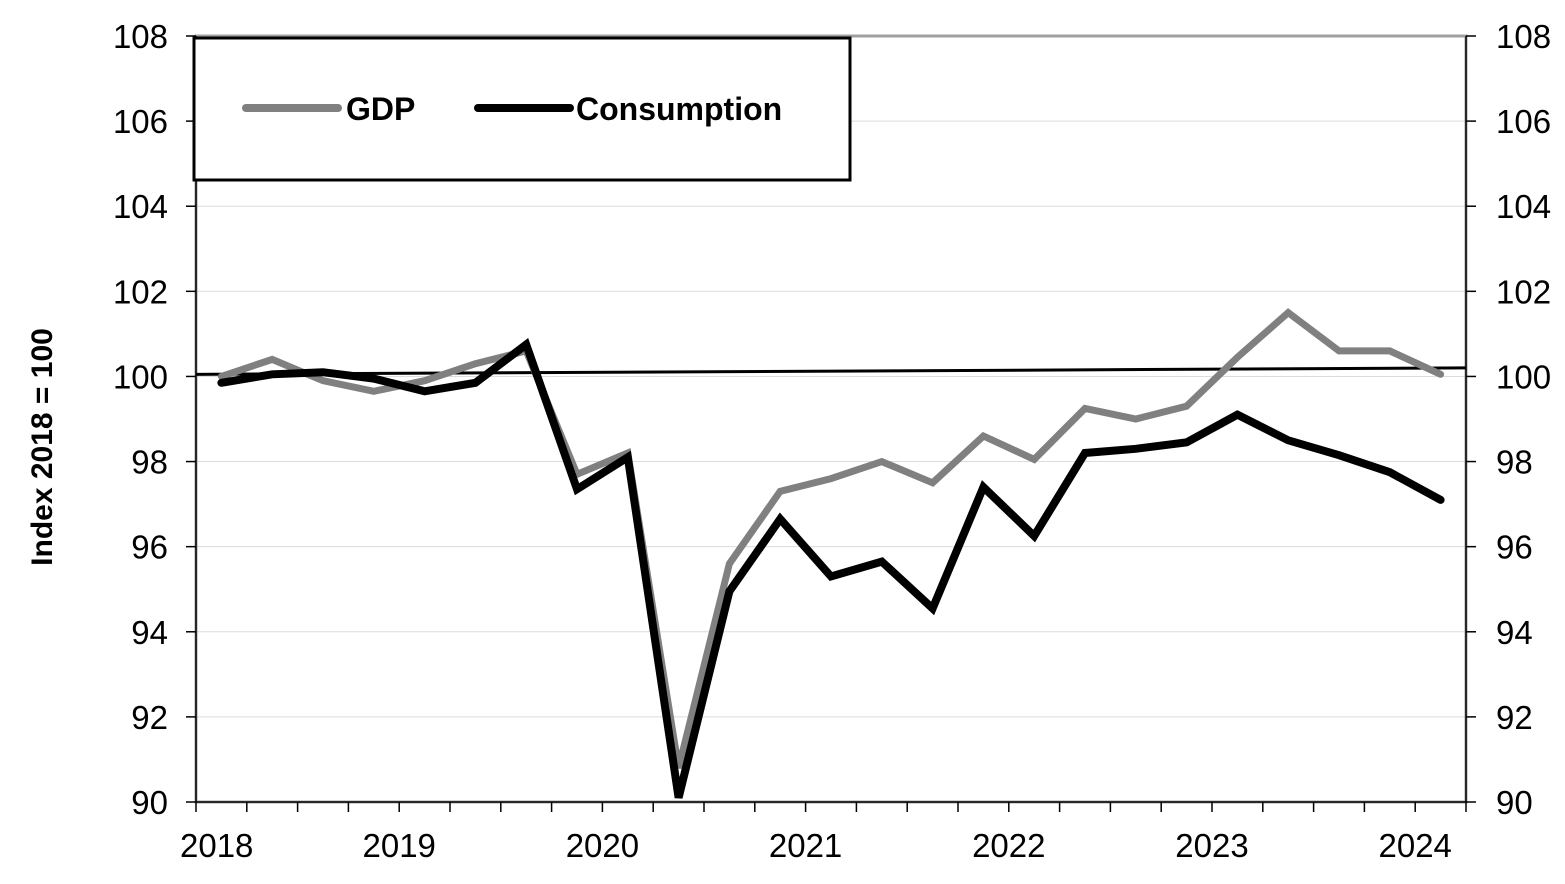 This screenshot has height=884, width=1565. Describe the element at coordinates (149, 632) in the screenshot. I see `y-tick-label-left: 94` at that location.